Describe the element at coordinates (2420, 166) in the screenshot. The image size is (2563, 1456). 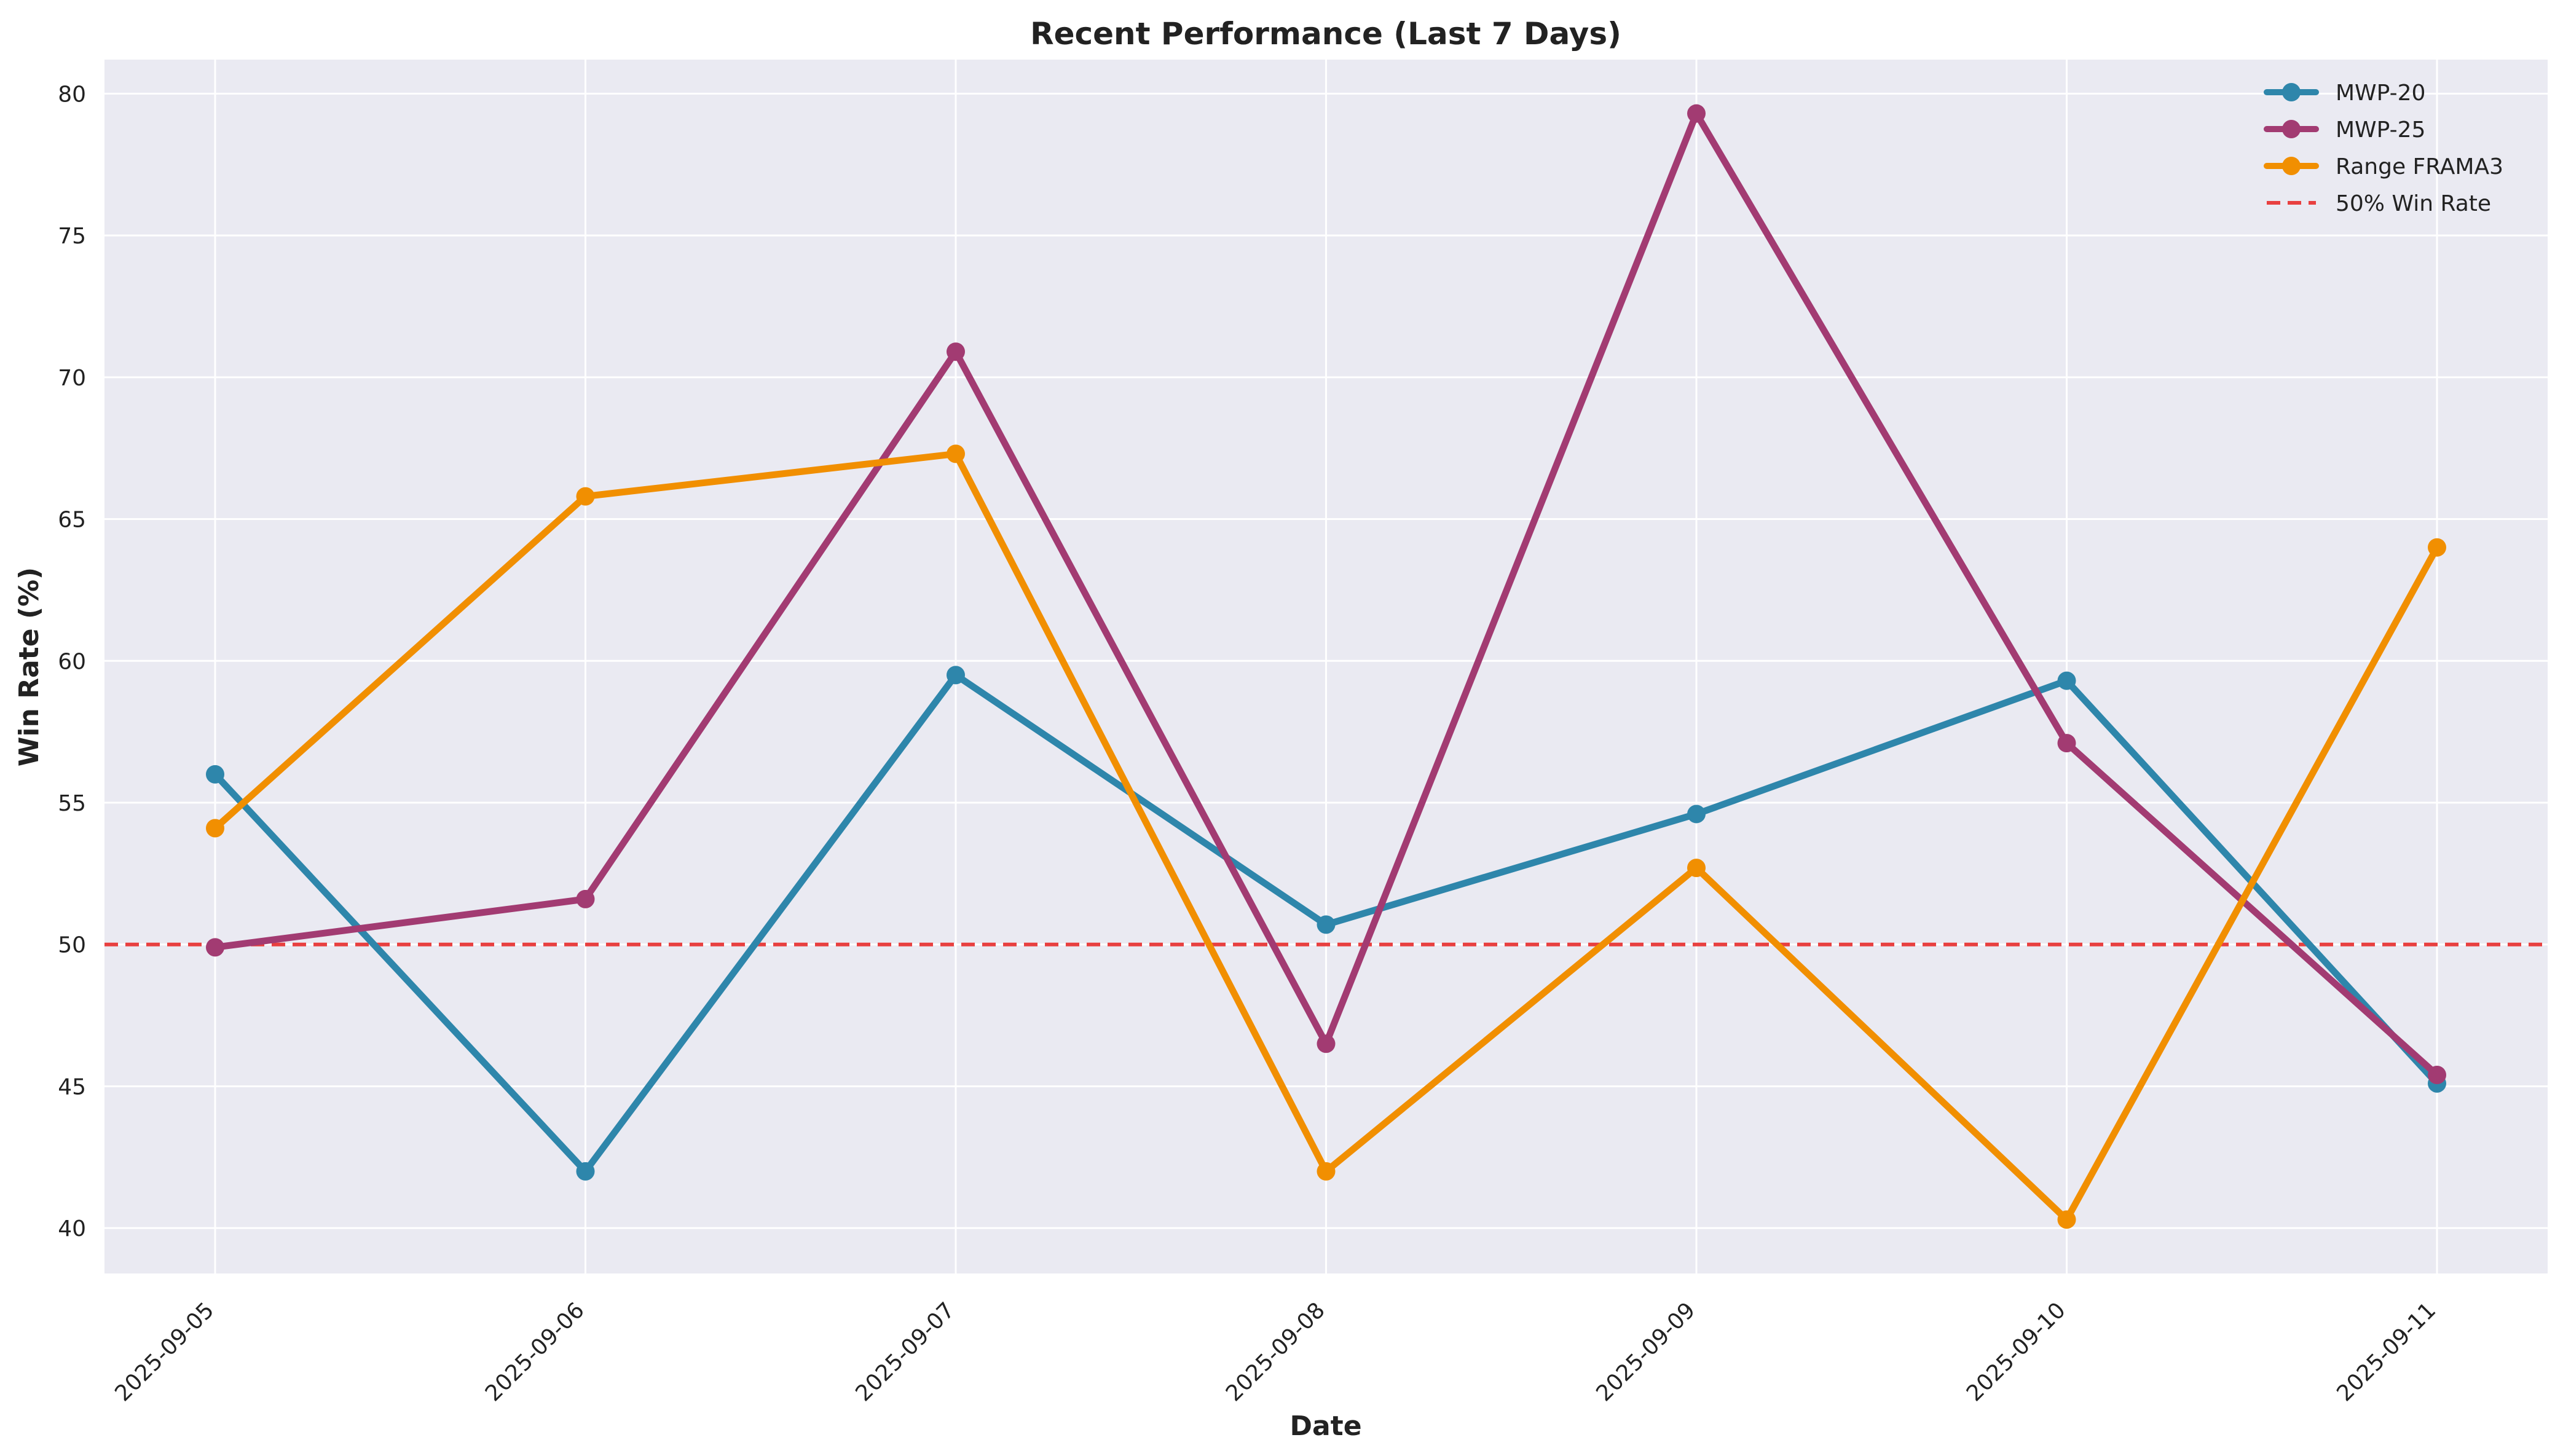
I see `legend-label-range-frama3: Range FRAMA3` at that location.